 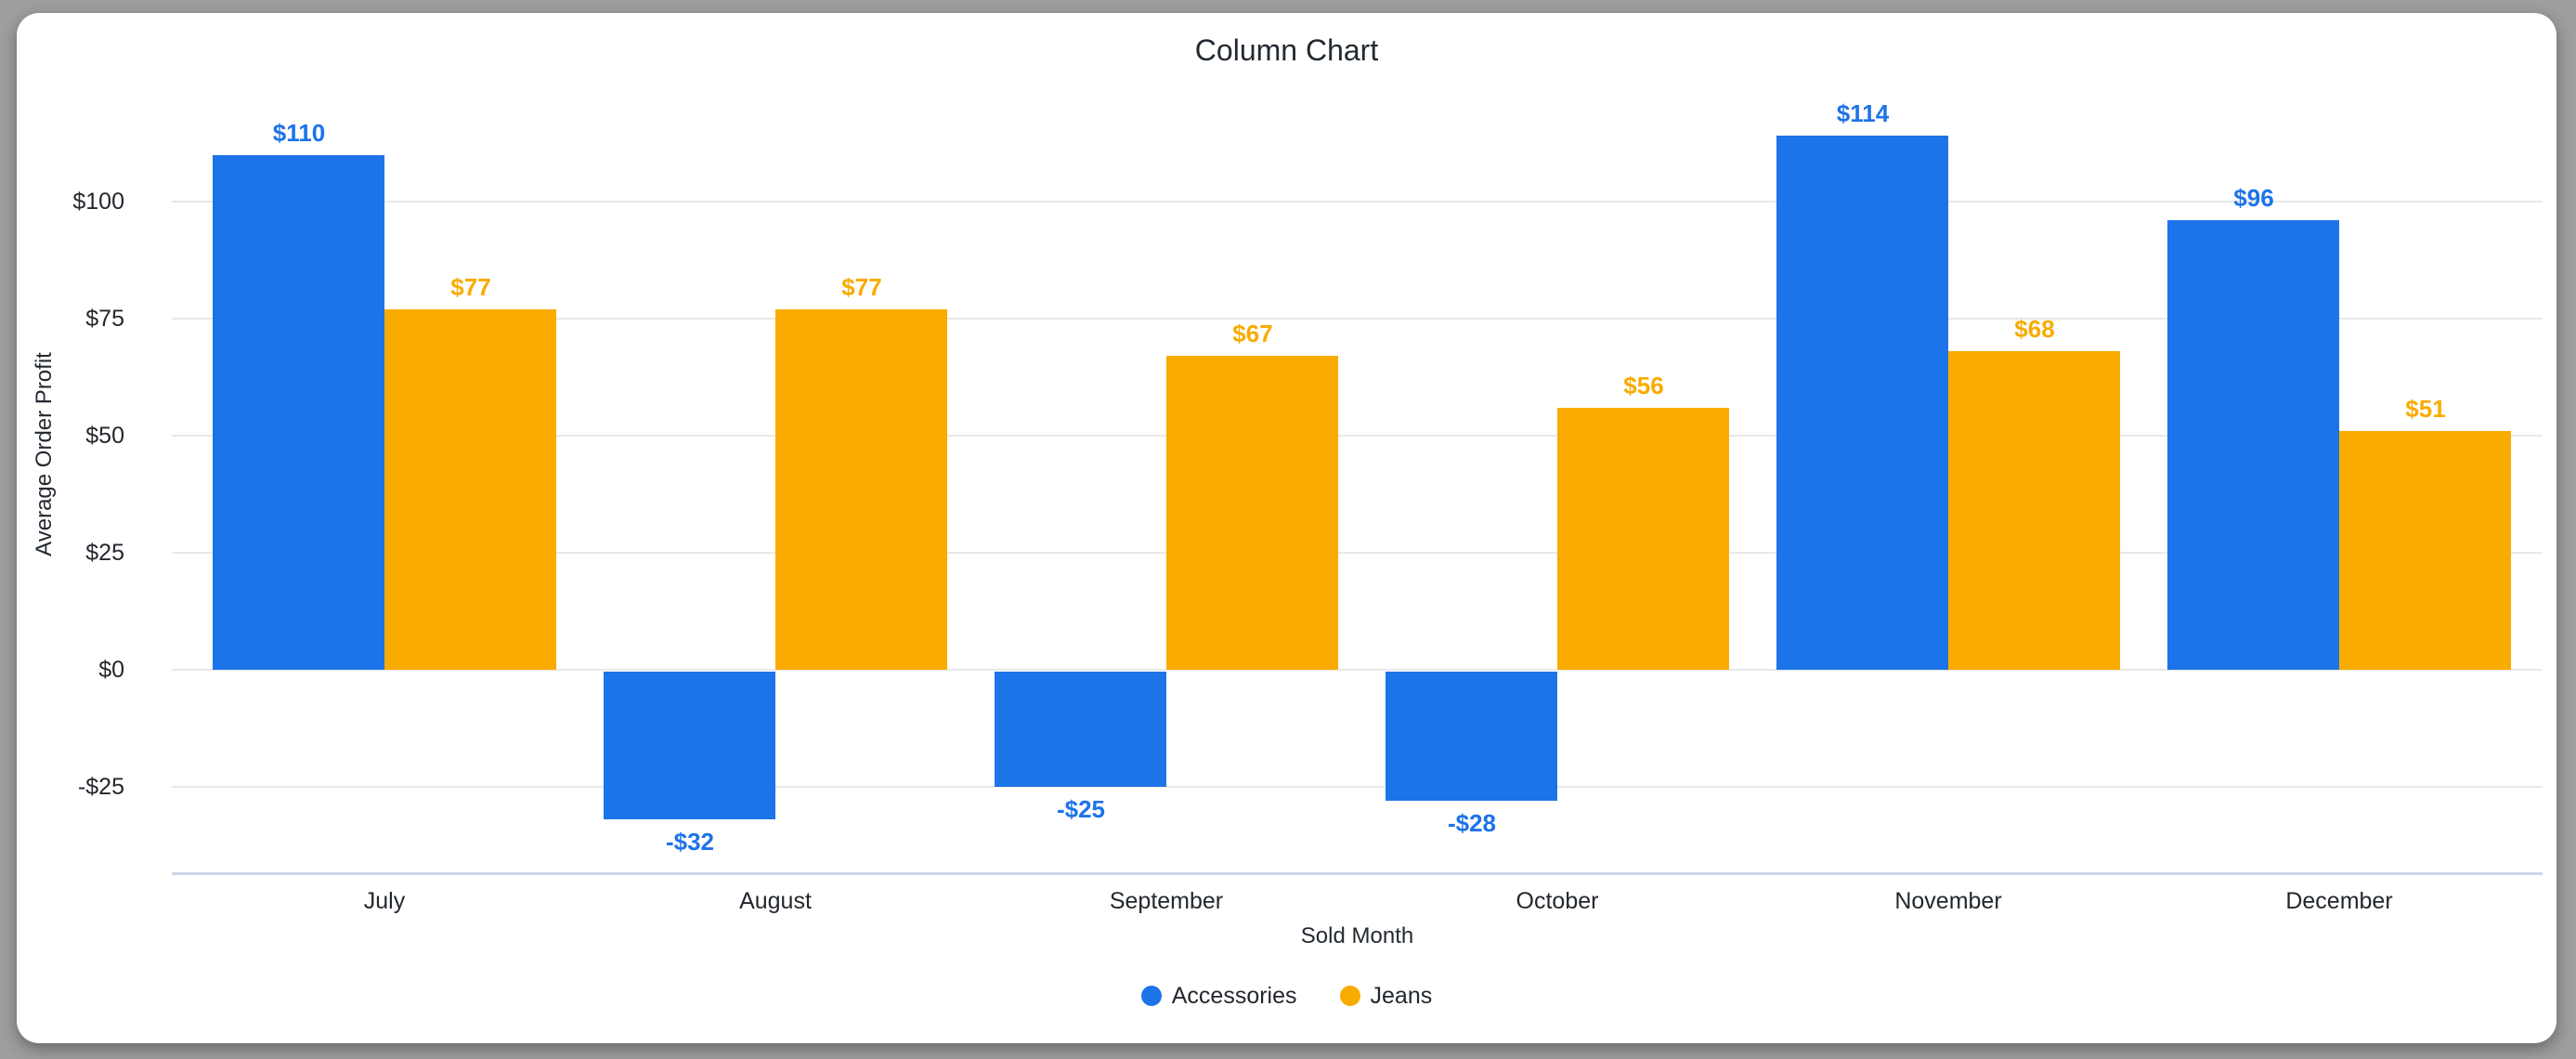 What do you see at coordinates (775, 901) in the screenshot?
I see `x-axis-tick-label: August` at bounding box center [775, 901].